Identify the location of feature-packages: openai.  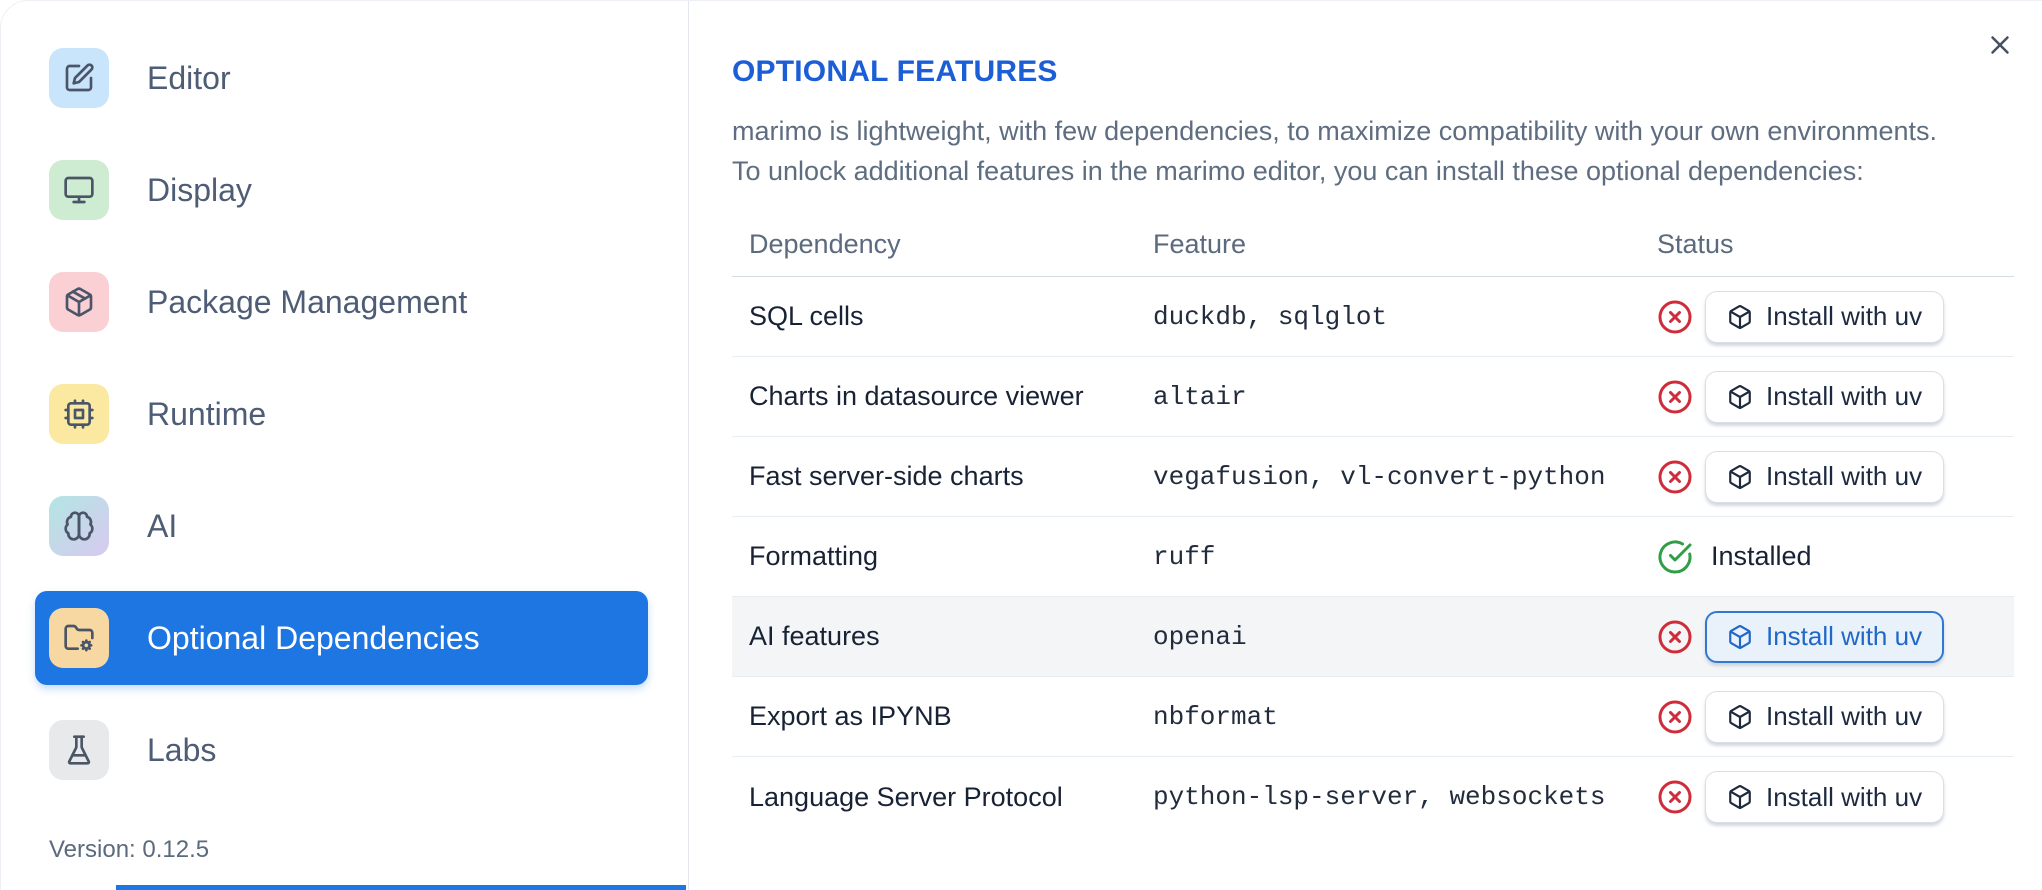
(1200, 636).